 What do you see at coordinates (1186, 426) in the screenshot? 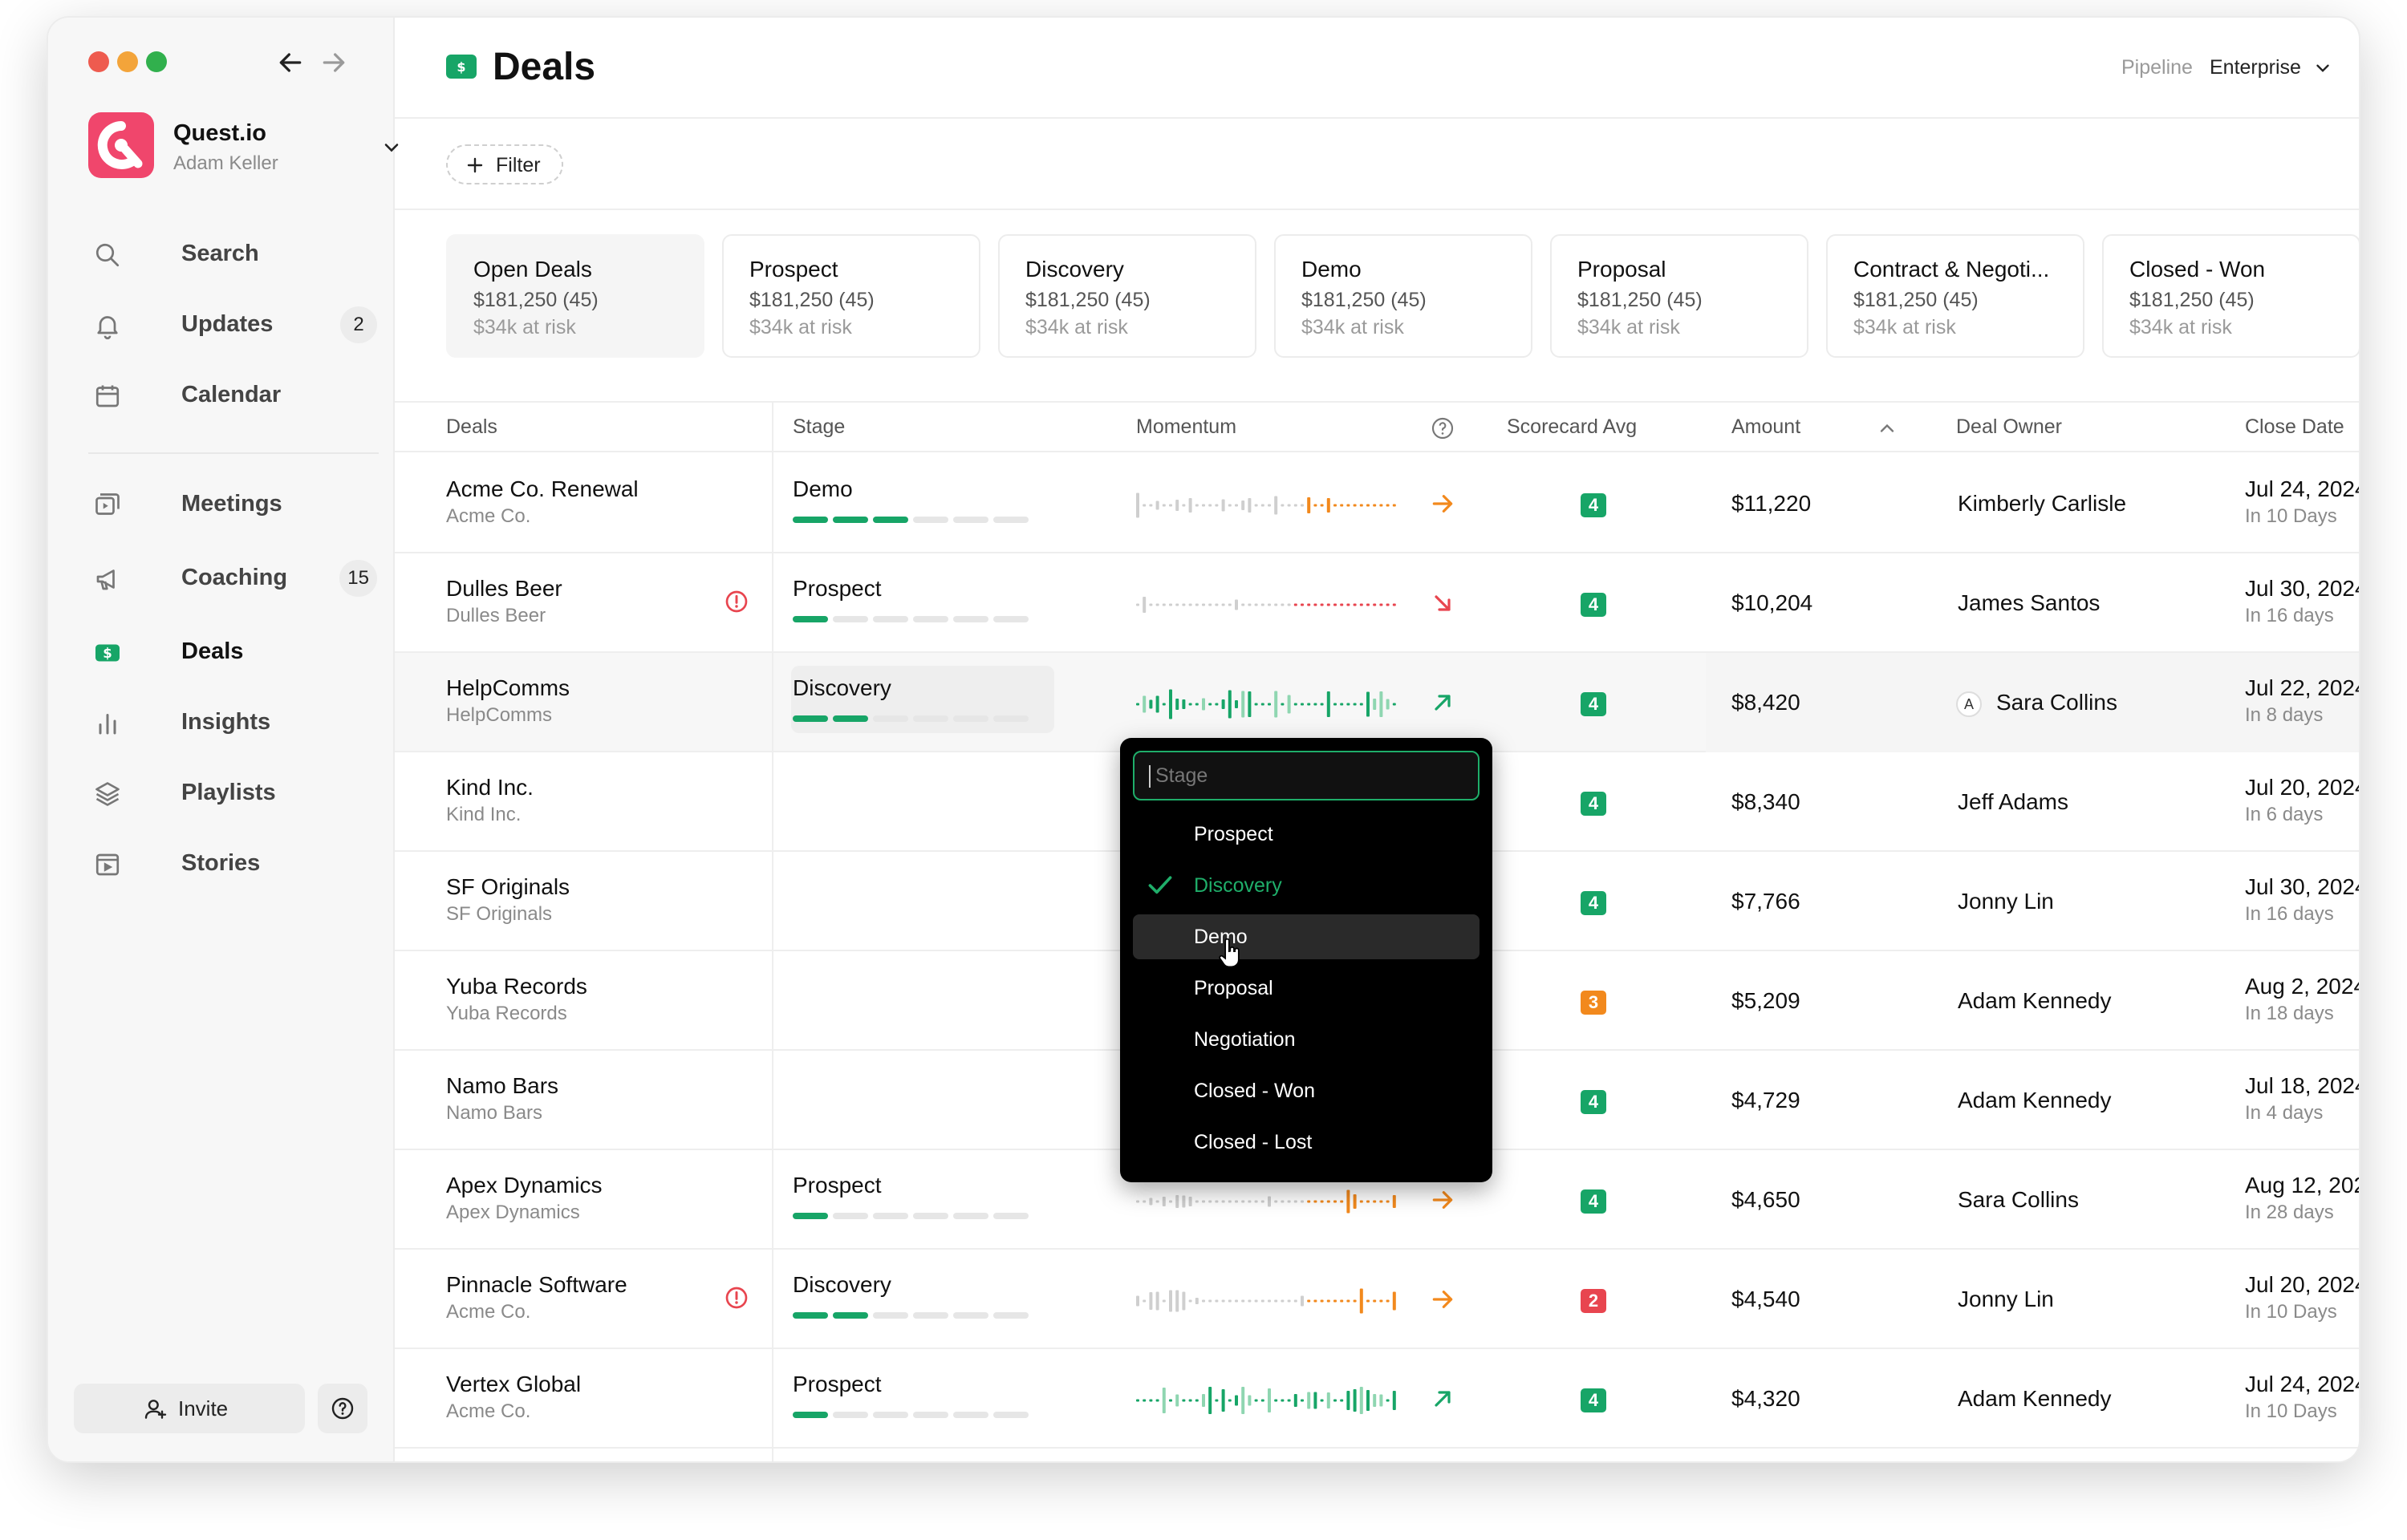
I see `column-header-momentum: Momentum` at bounding box center [1186, 426].